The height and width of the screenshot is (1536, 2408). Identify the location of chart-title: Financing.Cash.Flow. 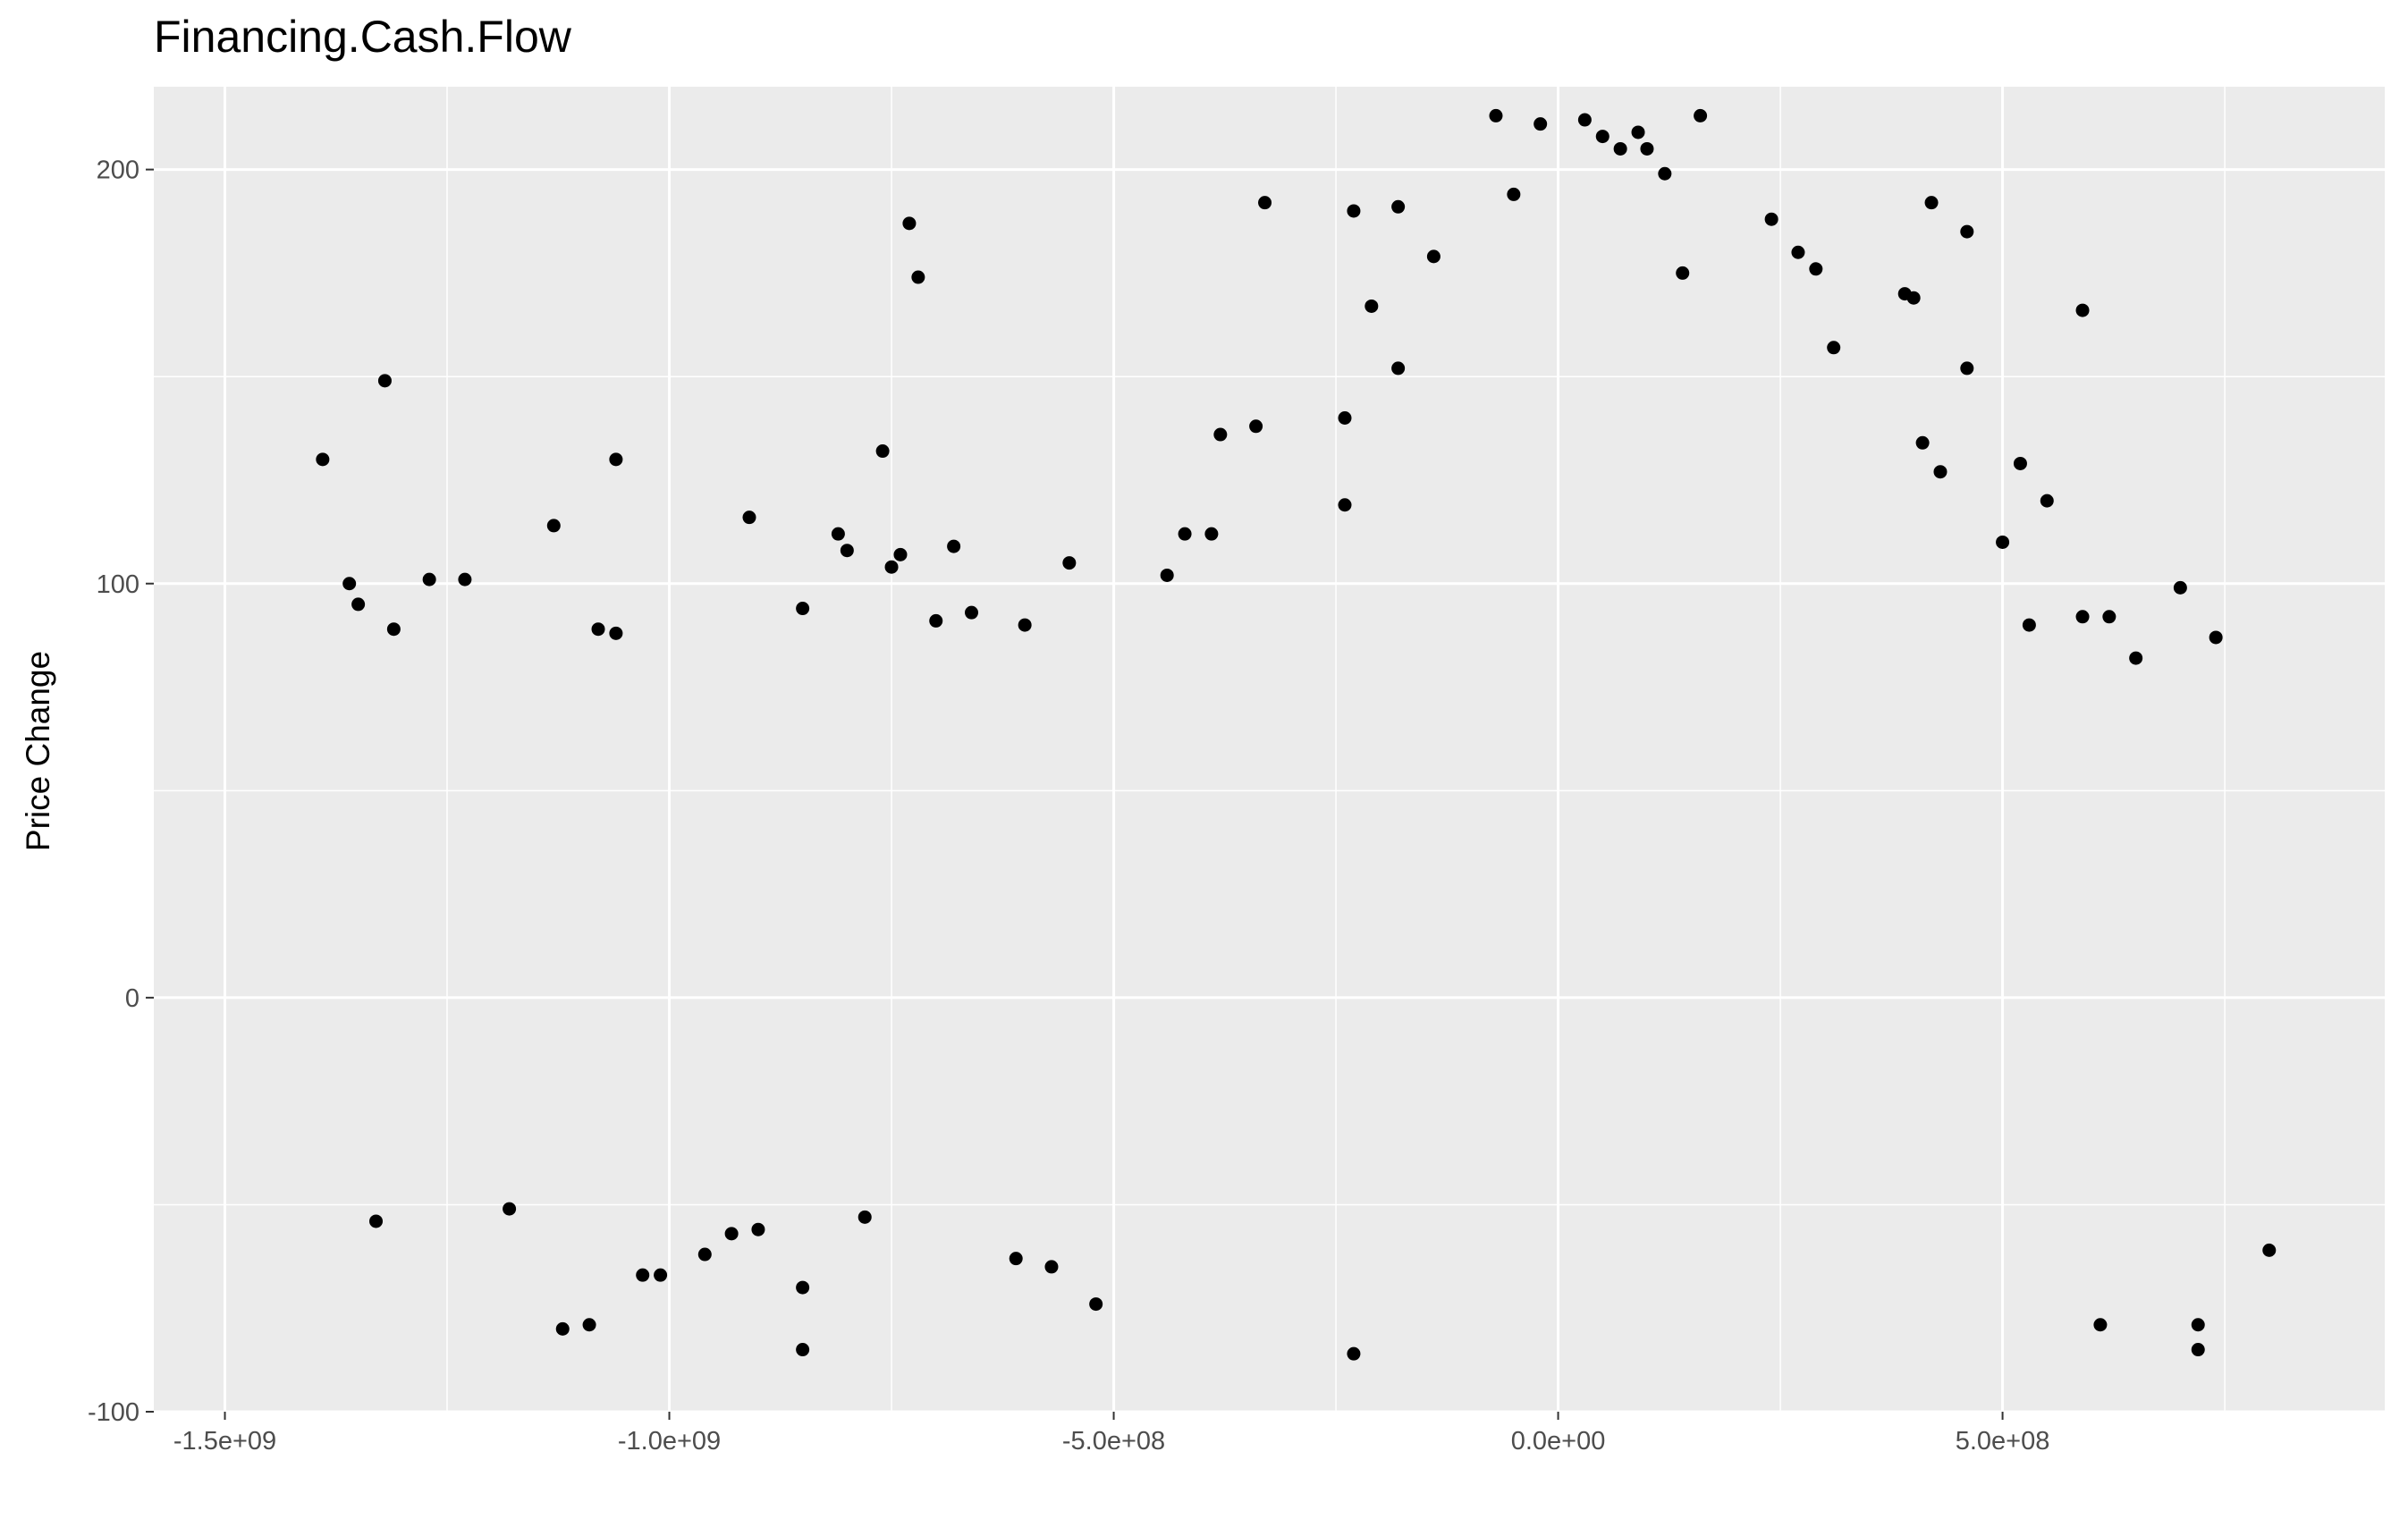
(363, 37).